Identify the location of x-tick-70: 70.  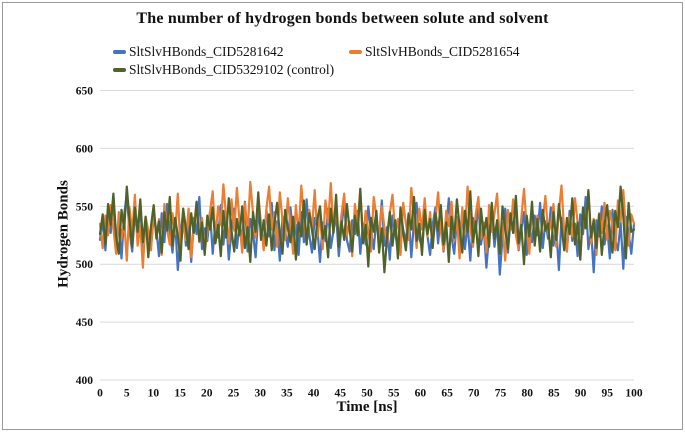
(474, 394).